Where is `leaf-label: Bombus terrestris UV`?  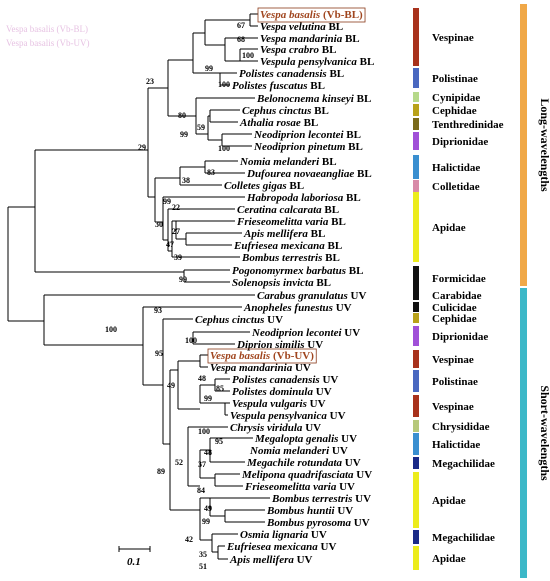
leaf-label: Bombus terrestris UV is located at coordinates (321, 499).